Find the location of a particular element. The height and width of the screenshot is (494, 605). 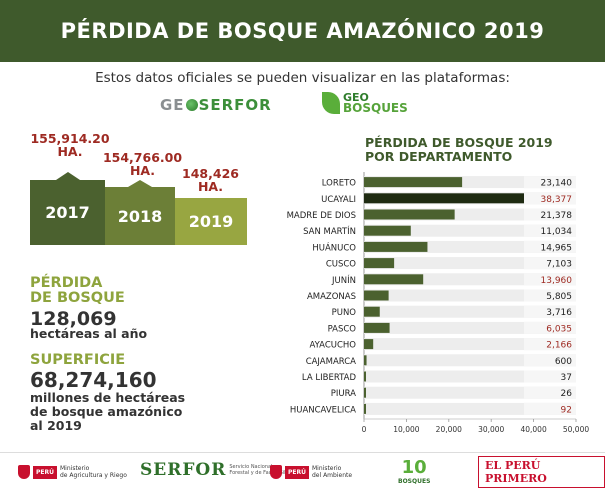

header-bar: PÉRDIDA DE BOSQUE AMAZÓNICO 2019 is located at coordinates (302, 31).